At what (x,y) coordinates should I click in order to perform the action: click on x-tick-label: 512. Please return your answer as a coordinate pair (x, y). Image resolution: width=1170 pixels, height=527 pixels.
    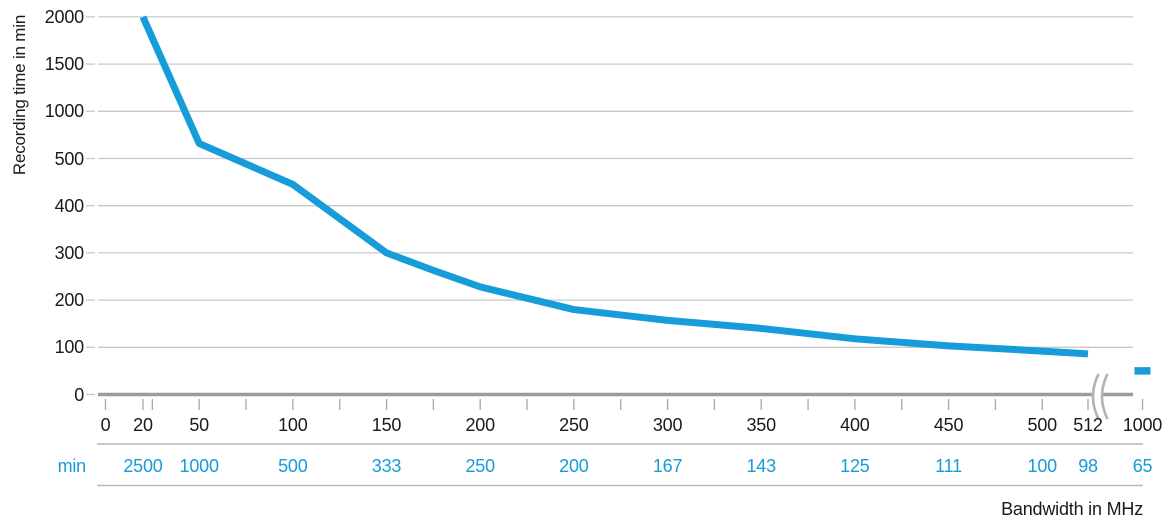
    Looking at the image, I should click on (1088, 425).